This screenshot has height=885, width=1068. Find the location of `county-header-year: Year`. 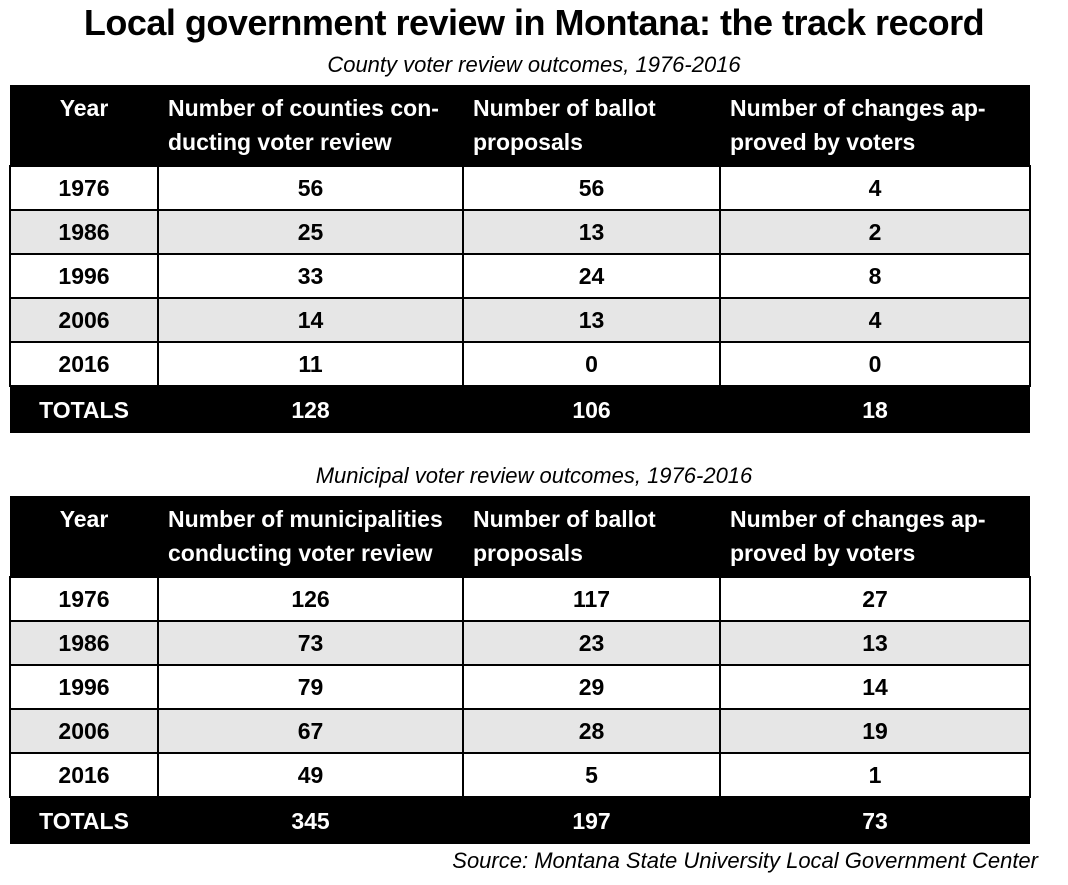

county-header-year: Year is located at coordinates (84, 125).